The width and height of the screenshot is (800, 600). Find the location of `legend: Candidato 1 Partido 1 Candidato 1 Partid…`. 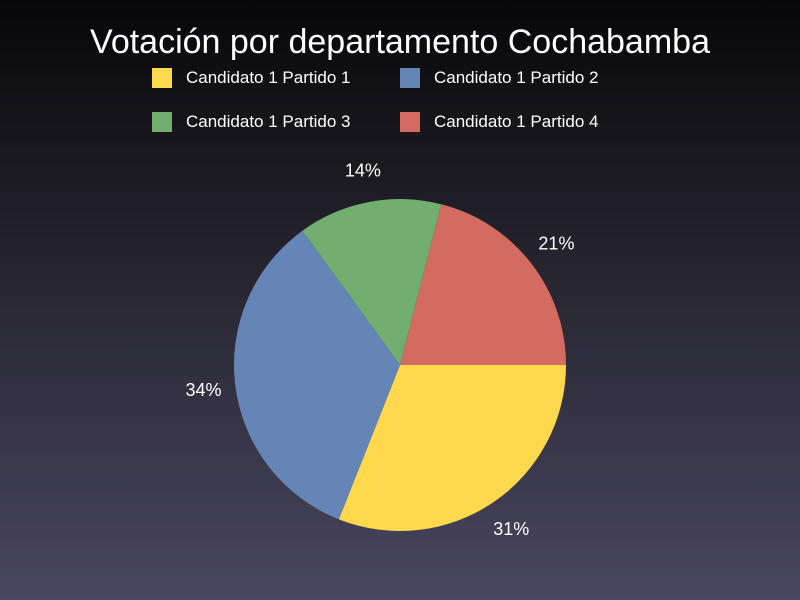

legend: Candidato 1 Partido 1 Candidato 1 Partid… is located at coordinates (412, 100).